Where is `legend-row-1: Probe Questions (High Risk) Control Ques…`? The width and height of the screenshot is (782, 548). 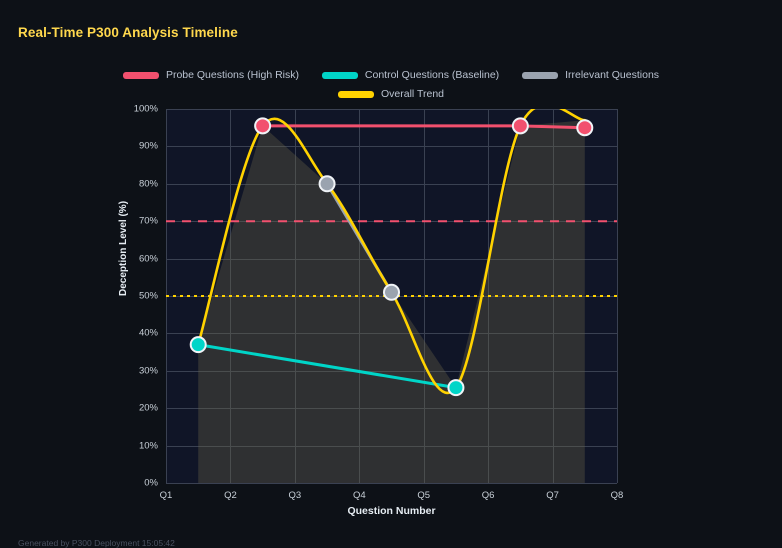
legend-row-1: Probe Questions (High Risk) Control Ques… is located at coordinates (391, 75).